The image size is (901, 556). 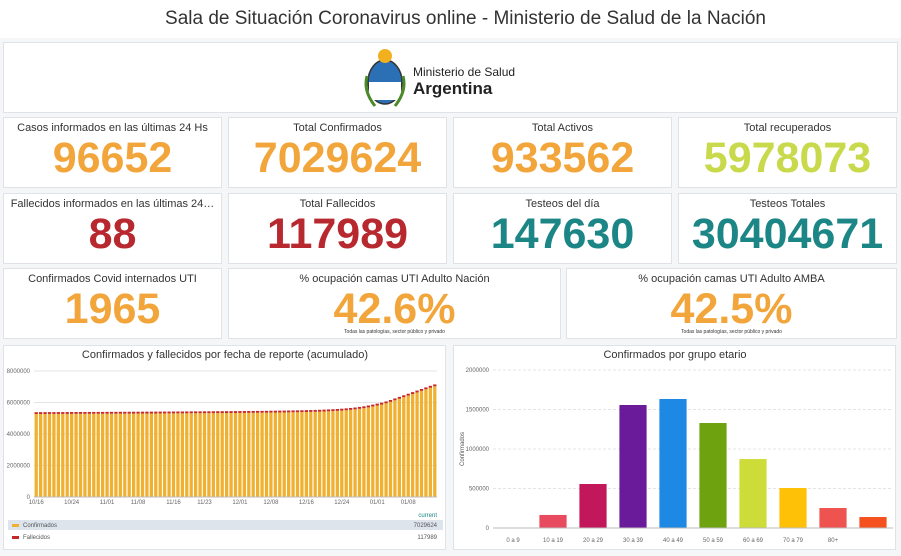 What do you see at coordinates (19, 435) in the screenshot?
I see `y-tick-label: 4000000` at bounding box center [19, 435].